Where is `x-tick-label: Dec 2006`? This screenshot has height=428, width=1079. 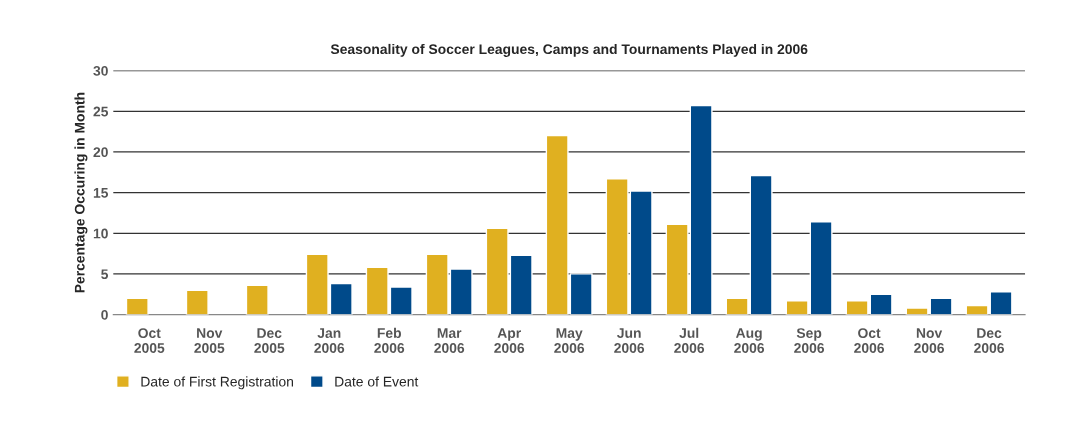 x-tick-label: Dec 2006 is located at coordinates (989, 340).